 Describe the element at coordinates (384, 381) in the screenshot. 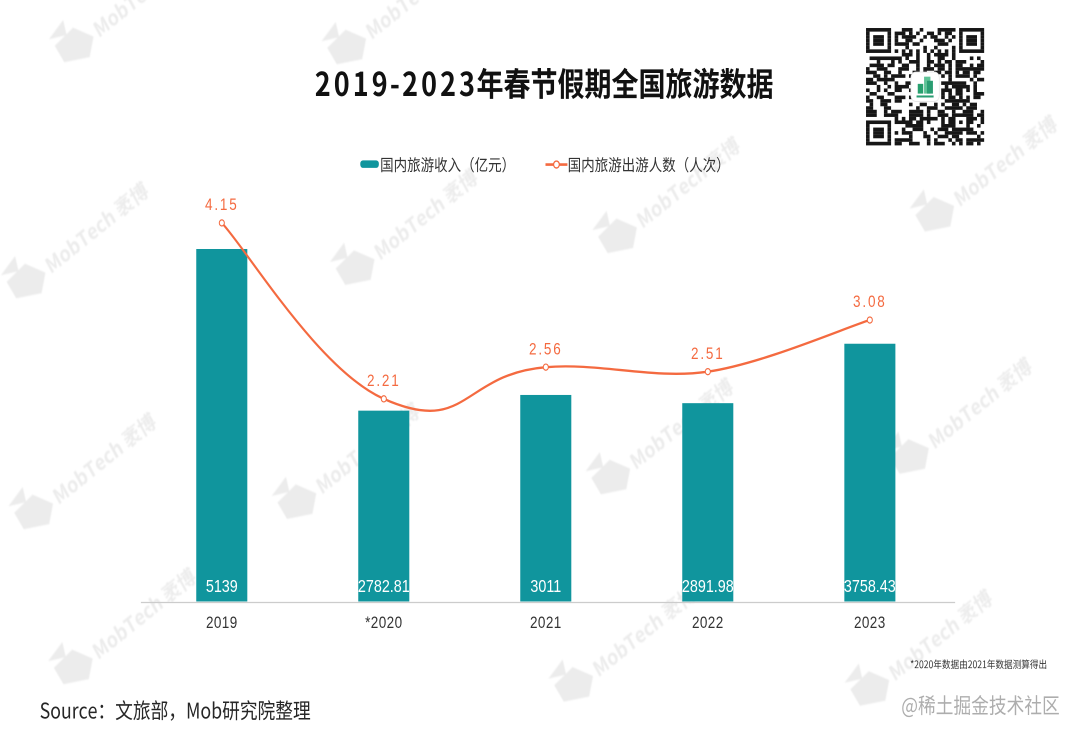

I see `svg-text: 2.21` at that location.